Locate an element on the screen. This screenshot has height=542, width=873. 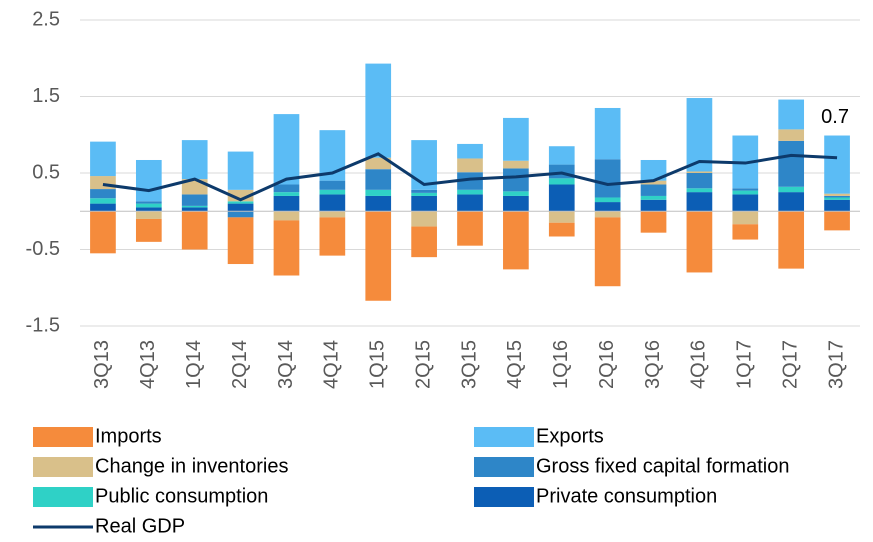
x-tick-label: 3Q15 is located at coordinates (469, 364).